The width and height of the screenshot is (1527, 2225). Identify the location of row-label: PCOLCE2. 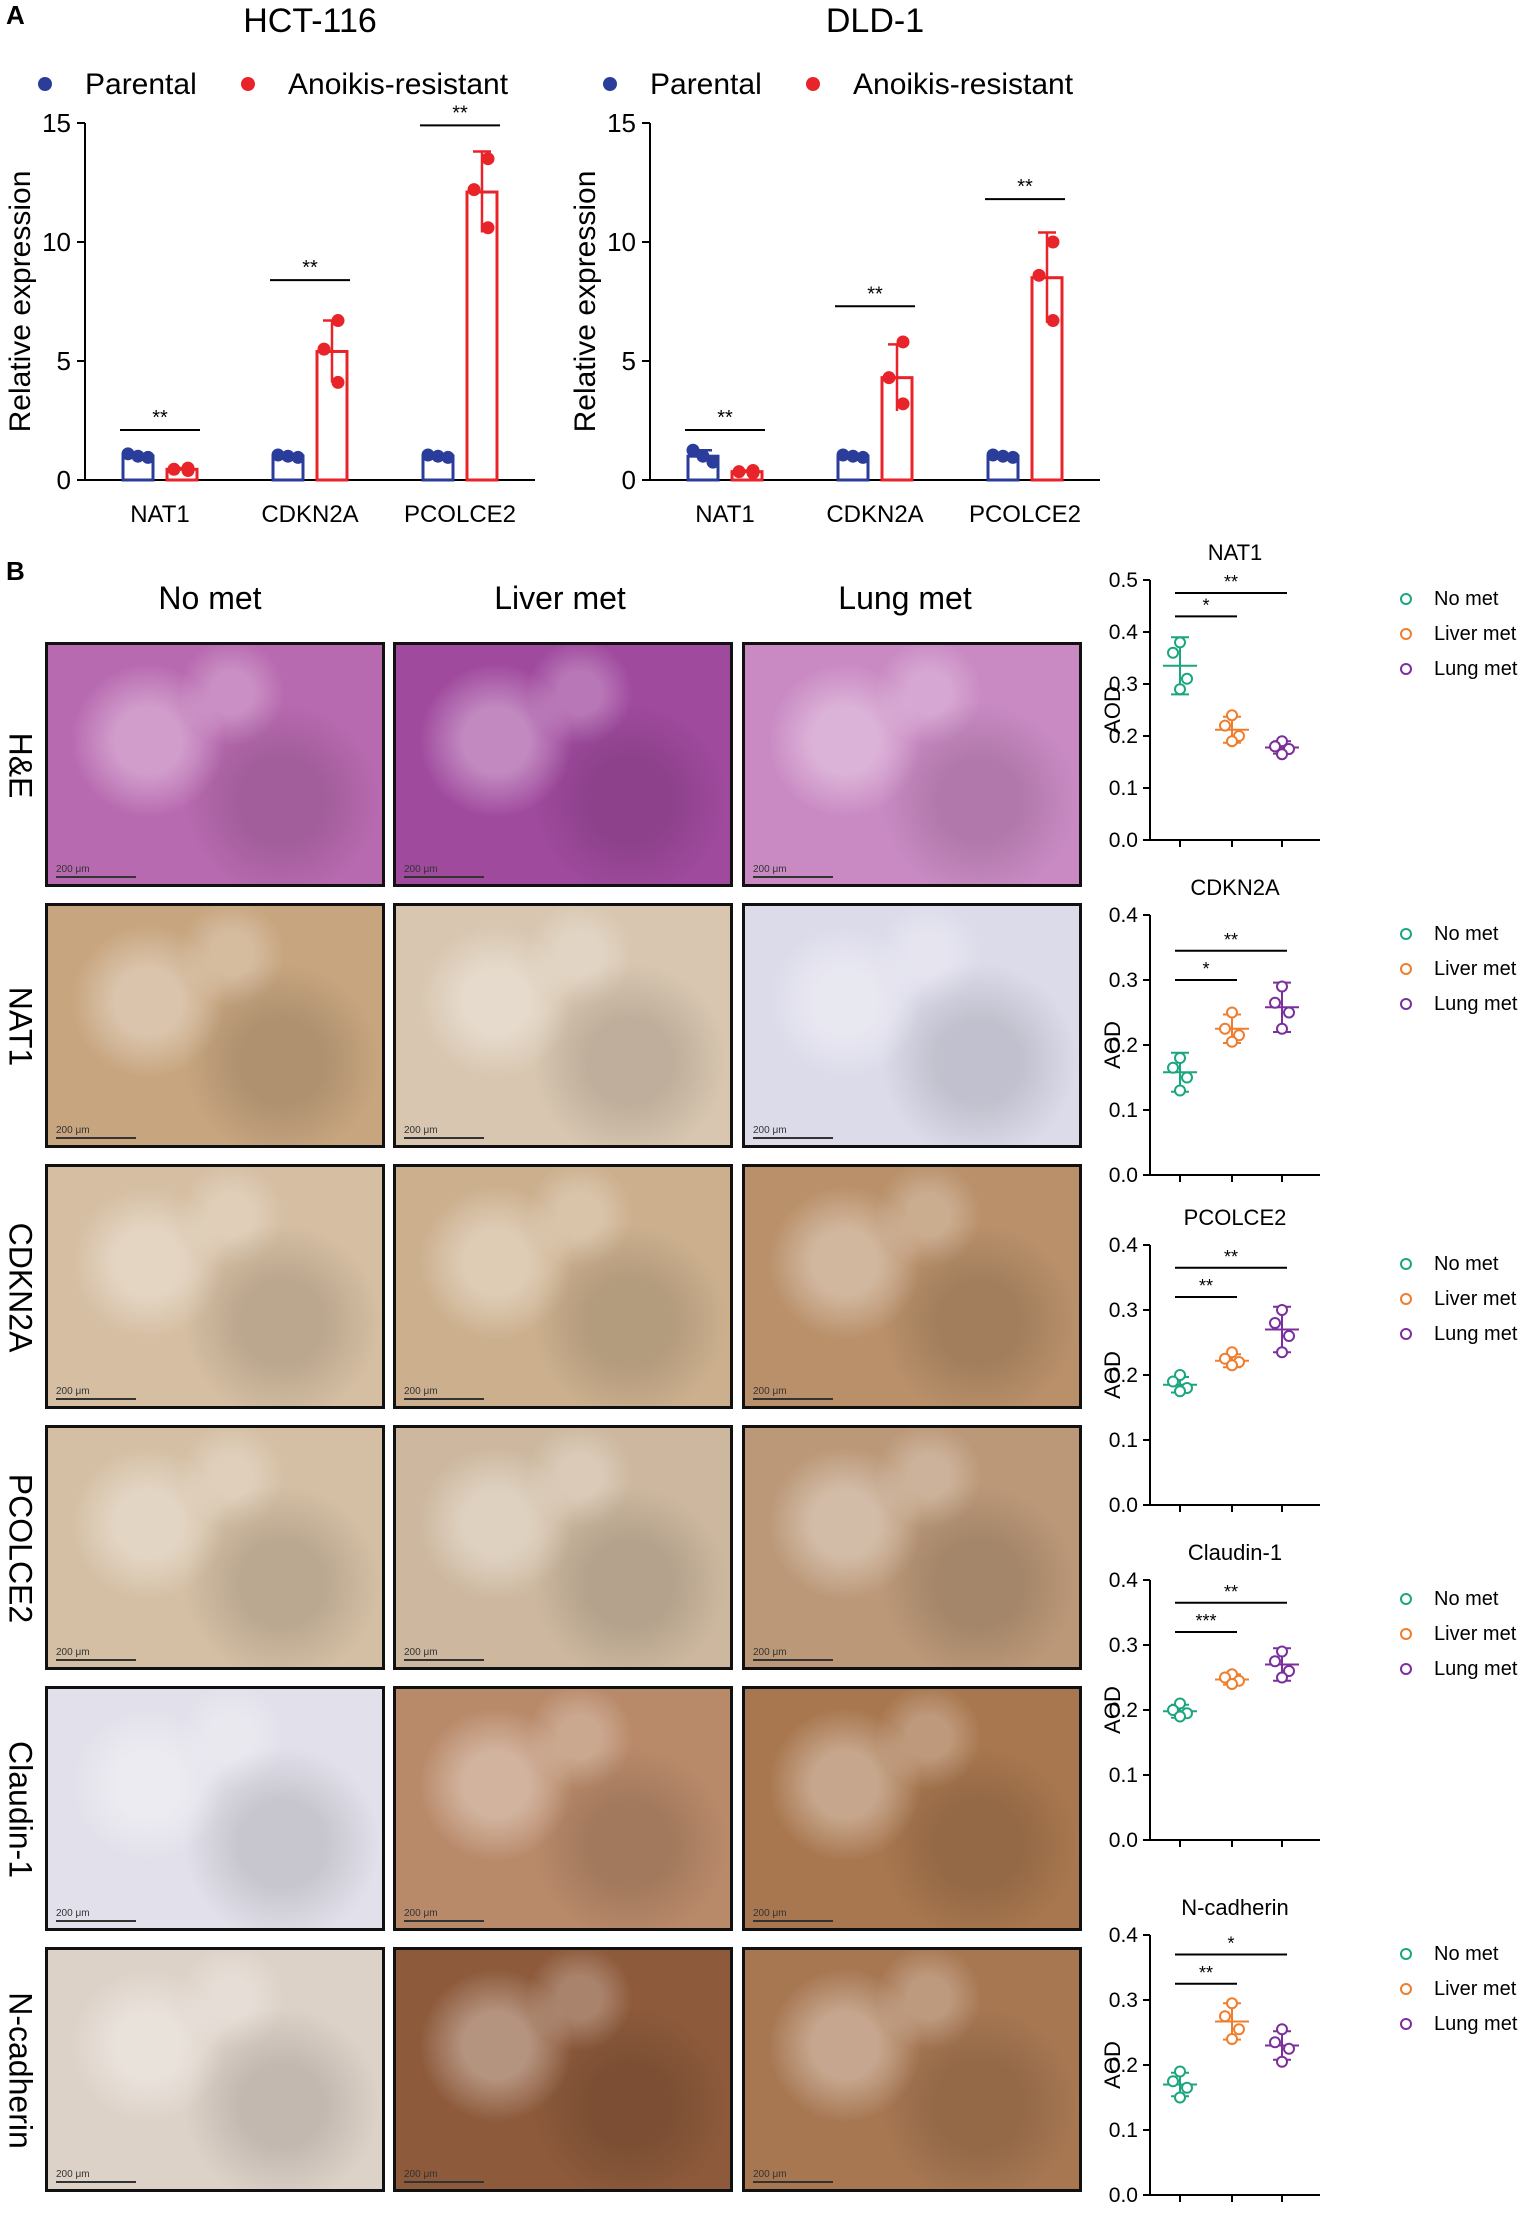
(20, 1548).